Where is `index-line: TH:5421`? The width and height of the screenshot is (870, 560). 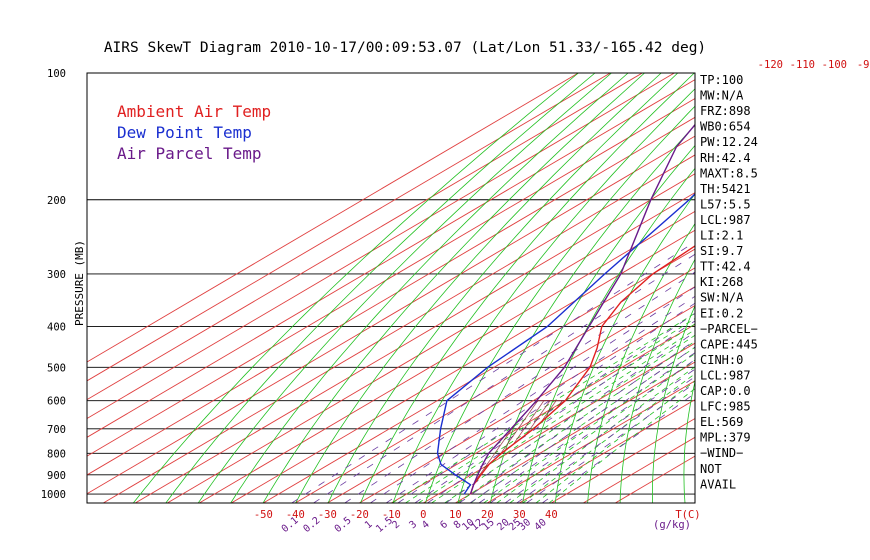 index-line: TH:5421 is located at coordinates (725, 189).